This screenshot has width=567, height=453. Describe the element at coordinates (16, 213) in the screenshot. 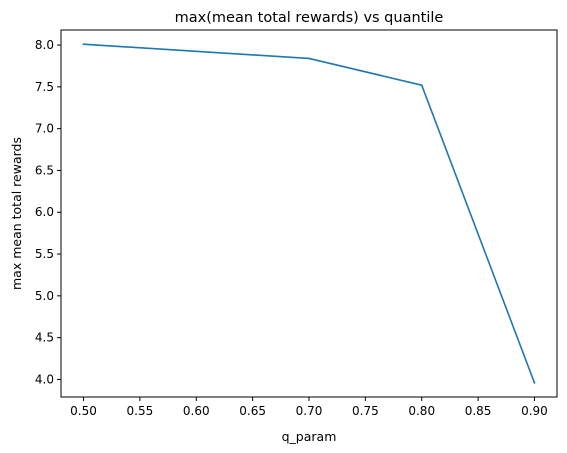

I see `y-axis-label: max mean total rewards` at that location.